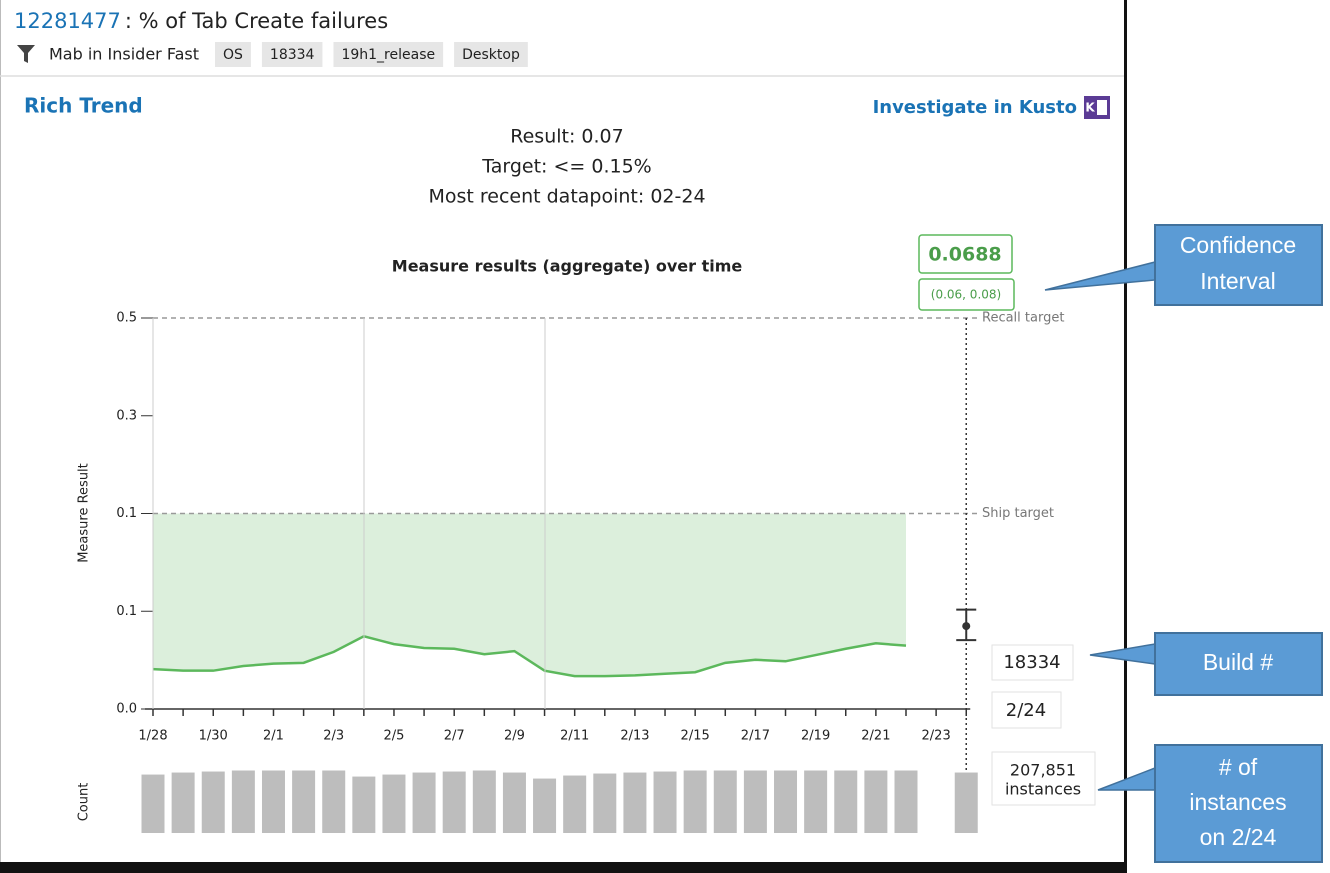  What do you see at coordinates (1043, 770) in the screenshot?
I see `hover-count: 207,851` at bounding box center [1043, 770].